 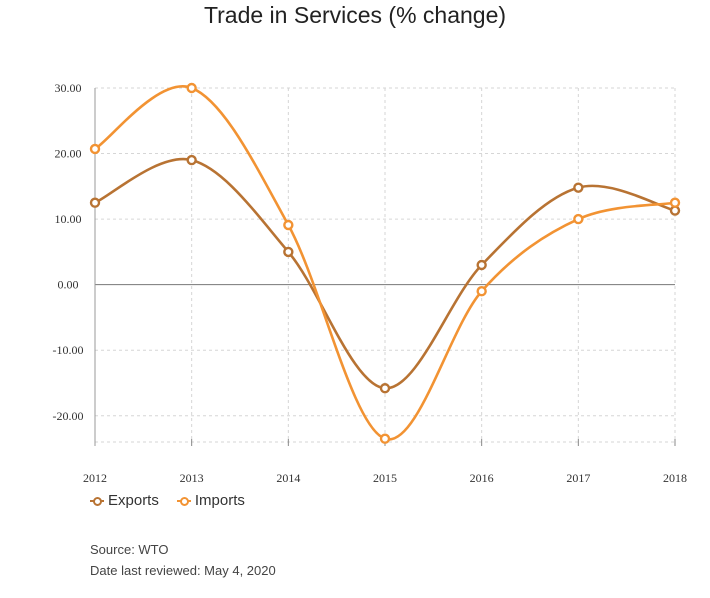 I want to click on x-tick-label: 2015, so click(x=385, y=478).